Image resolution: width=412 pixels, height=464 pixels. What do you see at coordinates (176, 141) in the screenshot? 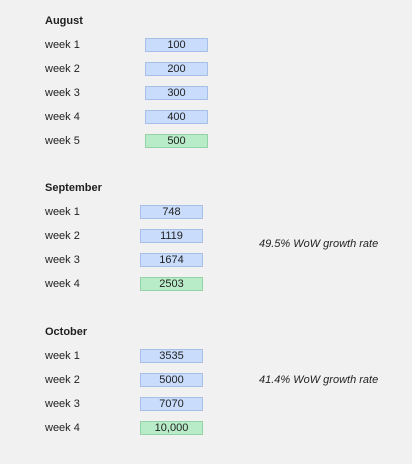
I see `value-cell-final-week: 500` at bounding box center [176, 141].